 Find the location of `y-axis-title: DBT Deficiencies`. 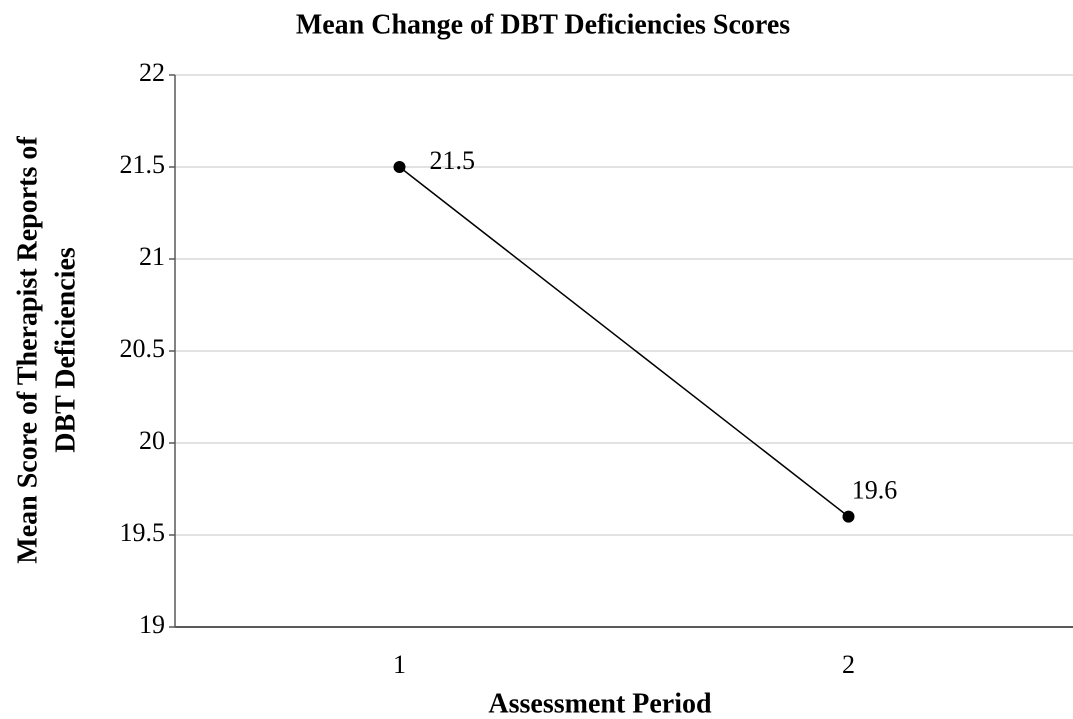

y-axis-title: DBT Deficiencies is located at coordinates (65, 350).